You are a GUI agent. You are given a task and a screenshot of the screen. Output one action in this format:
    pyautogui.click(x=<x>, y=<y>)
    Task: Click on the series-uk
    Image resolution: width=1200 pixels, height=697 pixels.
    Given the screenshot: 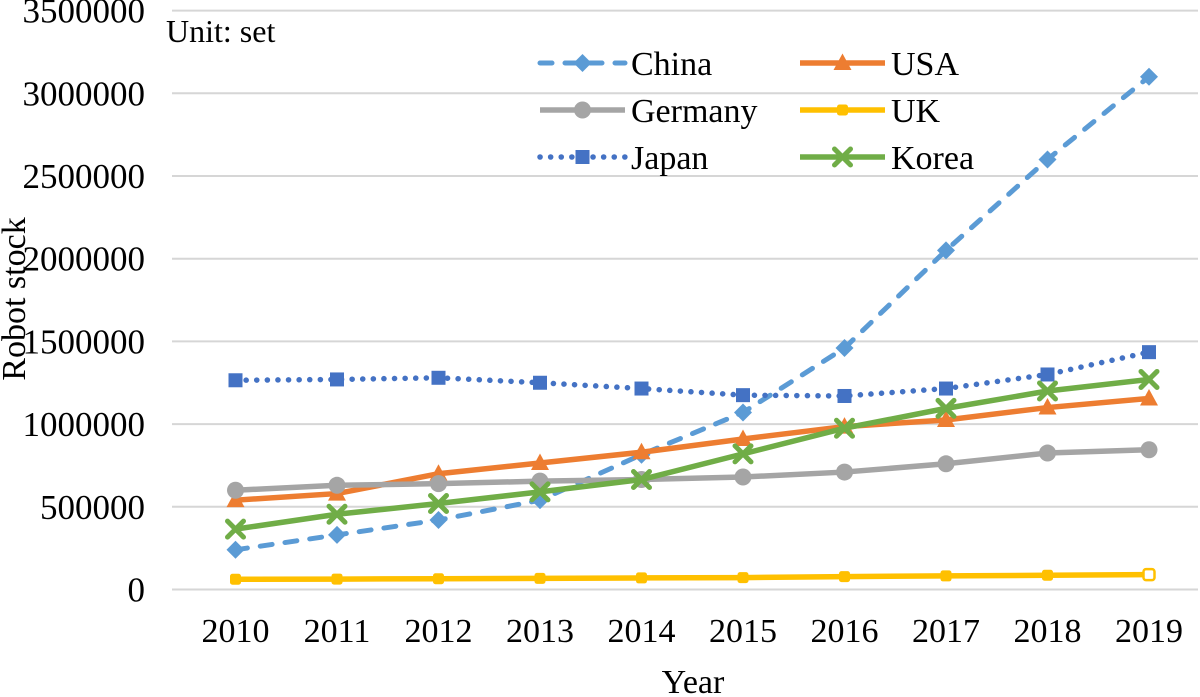 What is the action you would take?
    pyautogui.click(x=693, y=576)
    